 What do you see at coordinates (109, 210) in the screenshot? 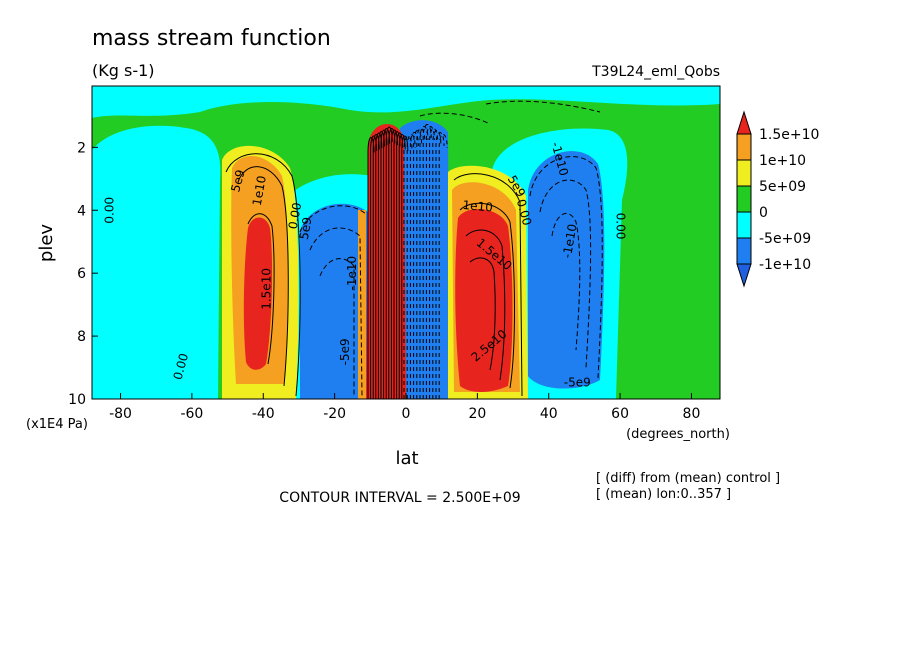
I see `contour-label-0: 0.00` at bounding box center [109, 210].